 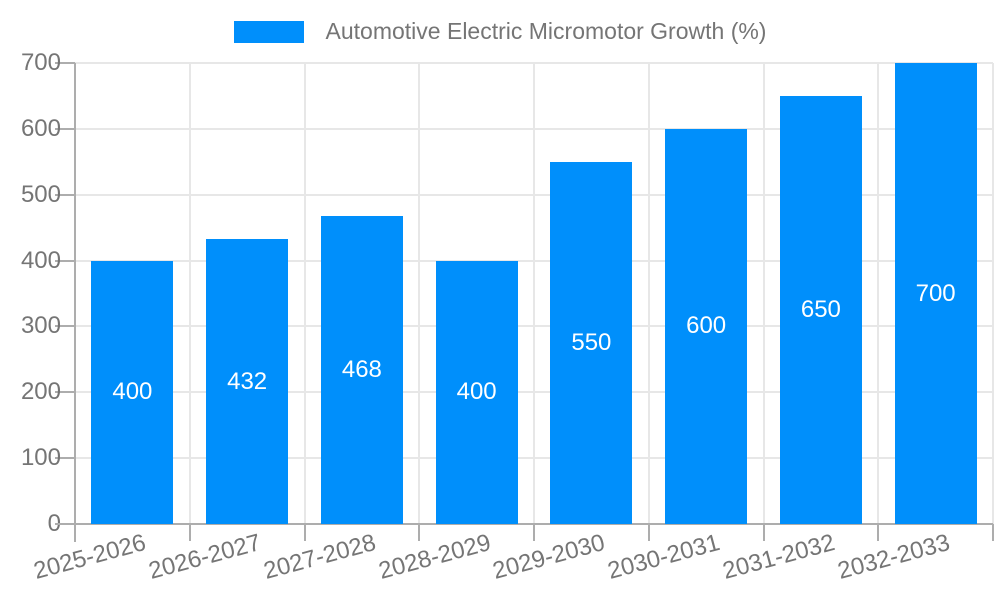 What do you see at coordinates (40, 260) in the screenshot?
I see `y-tick-label: 400` at bounding box center [40, 260].